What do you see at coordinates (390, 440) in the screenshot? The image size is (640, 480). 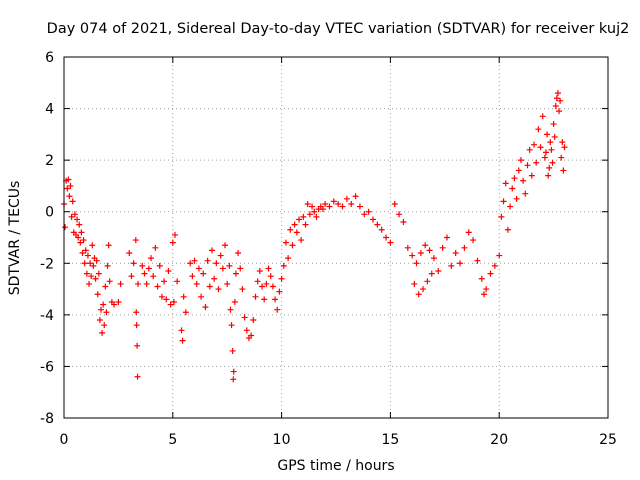 I see `x-tick-label: 15` at bounding box center [390, 440].